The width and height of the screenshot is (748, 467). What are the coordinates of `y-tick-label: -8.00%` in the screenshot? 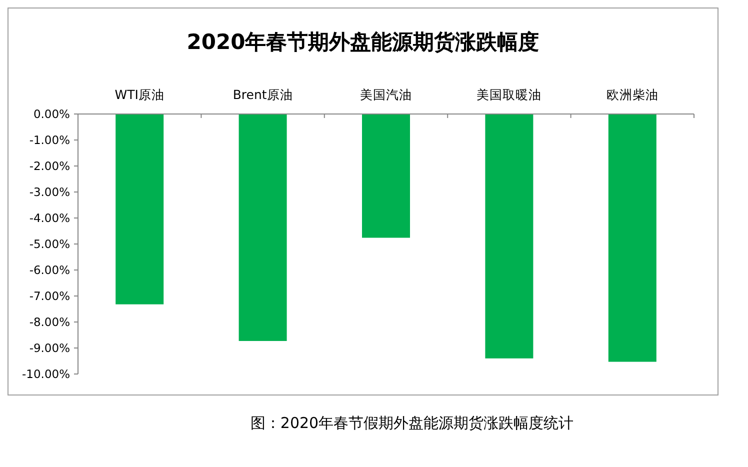 It's located at (49, 322).